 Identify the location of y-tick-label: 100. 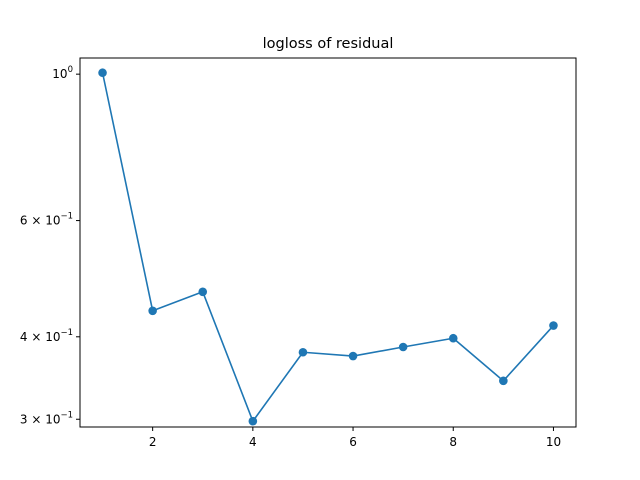
(62, 73).